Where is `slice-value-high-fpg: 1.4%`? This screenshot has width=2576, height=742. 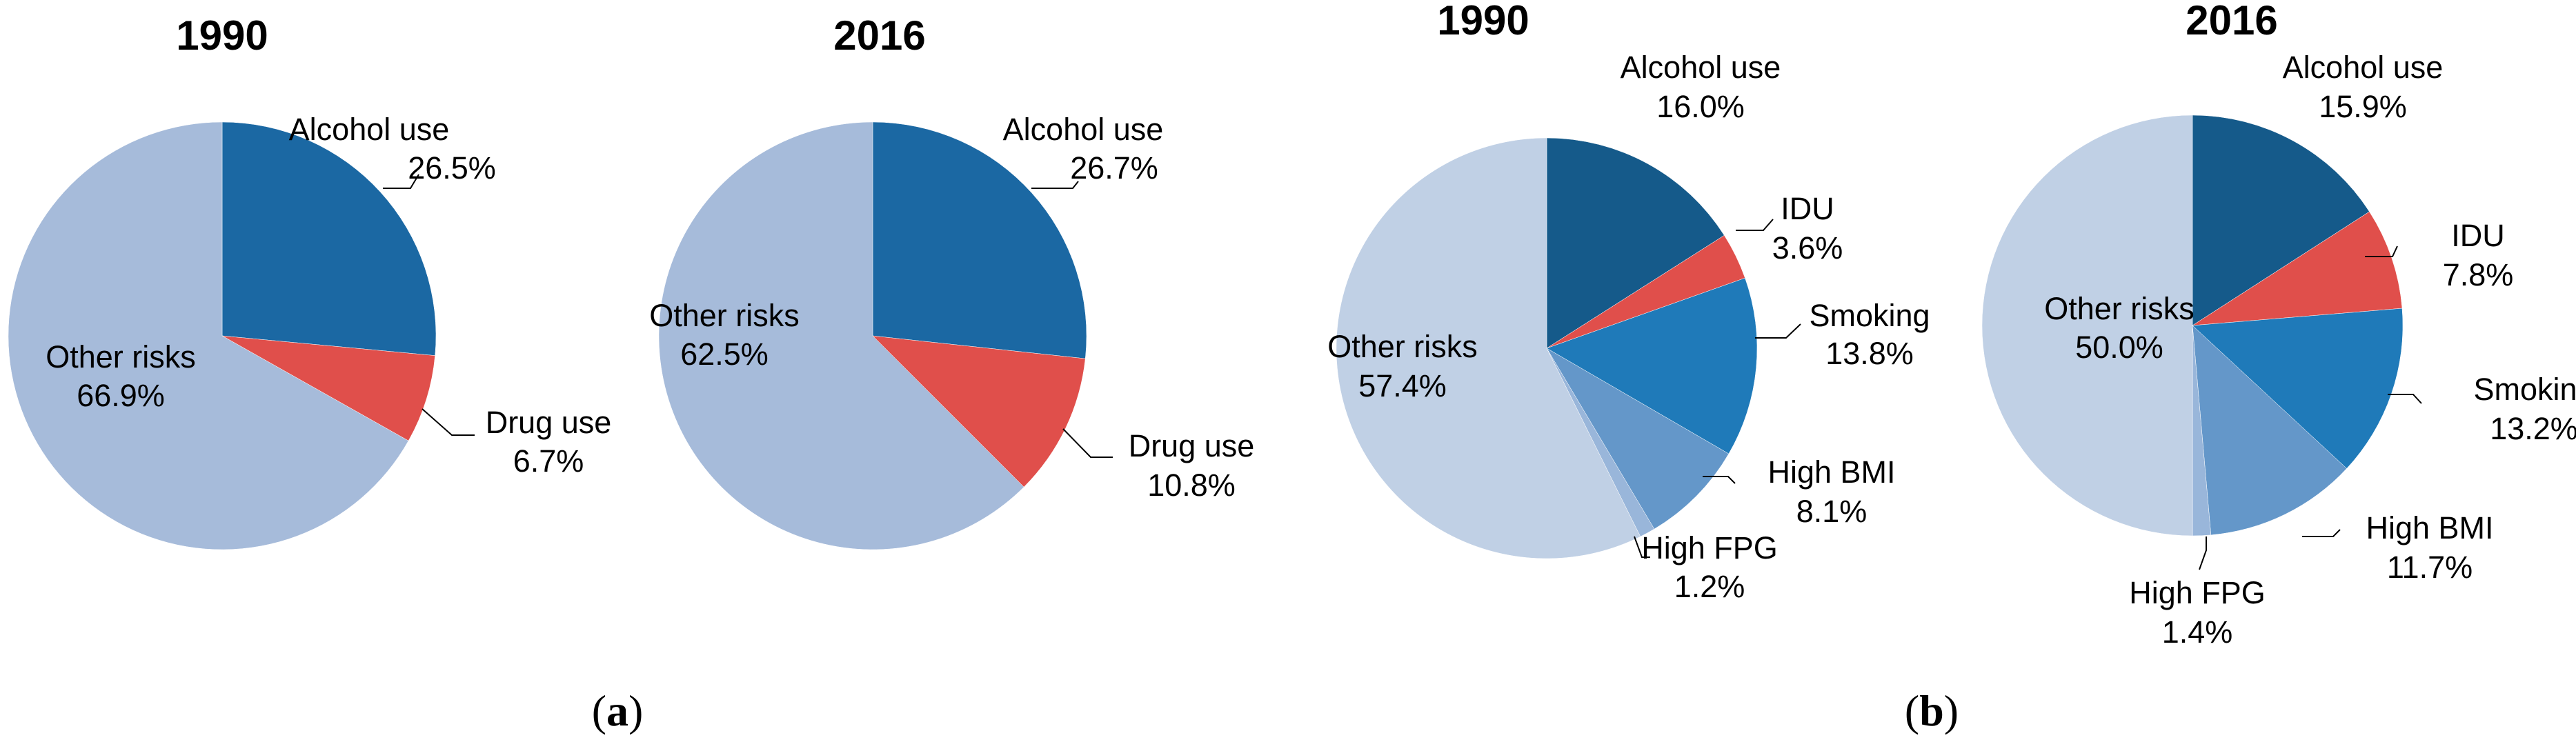
slice-value-high-fpg: 1.4% is located at coordinates (2197, 632).